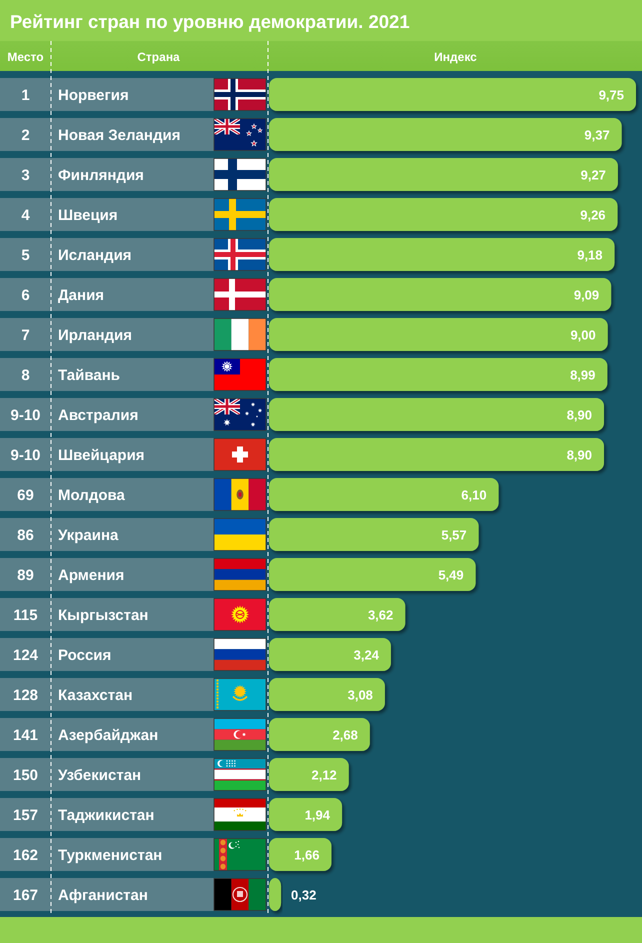 This screenshot has width=642, height=943. What do you see at coordinates (25, 655) in the screenshot?
I see `text: 124` at bounding box center [25, 655].